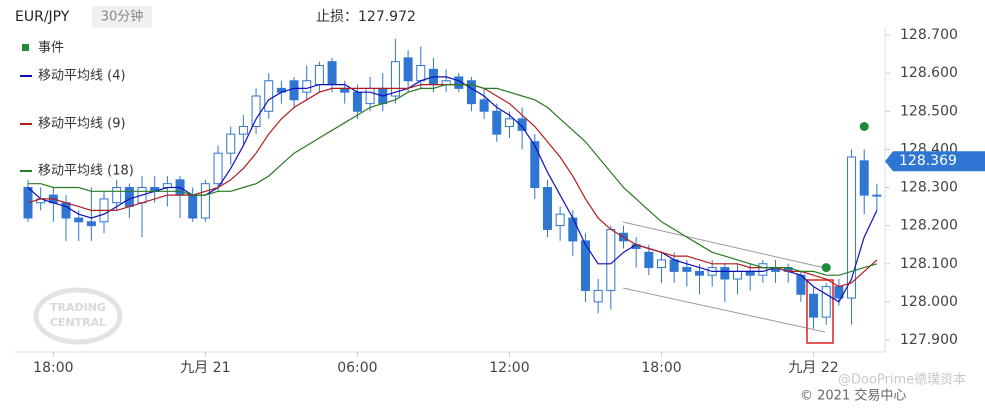 The width and height of the screenshot is (985, 409). Describe the element at coordinates (929, 111) in the screenshot. I see `y-tick-label: 128.500` at that location.